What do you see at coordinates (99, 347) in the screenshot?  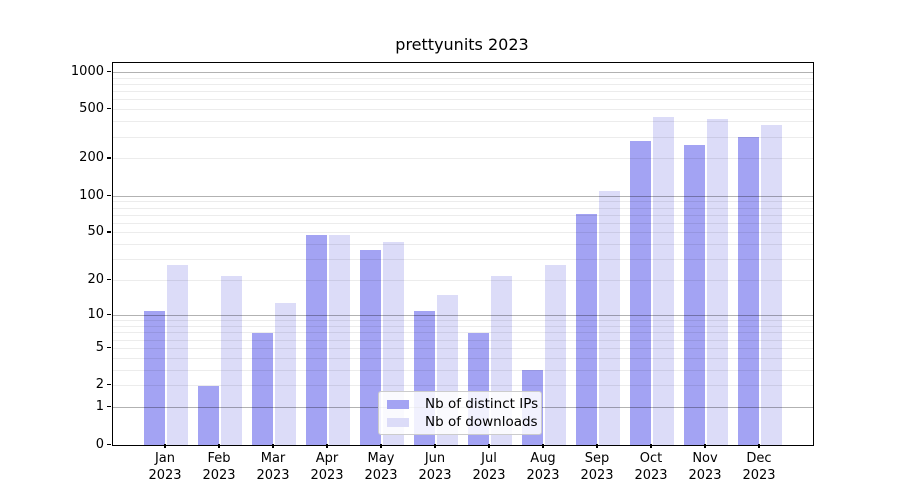 I see `y-tick-label: 5` at bounding box center [99, 347].